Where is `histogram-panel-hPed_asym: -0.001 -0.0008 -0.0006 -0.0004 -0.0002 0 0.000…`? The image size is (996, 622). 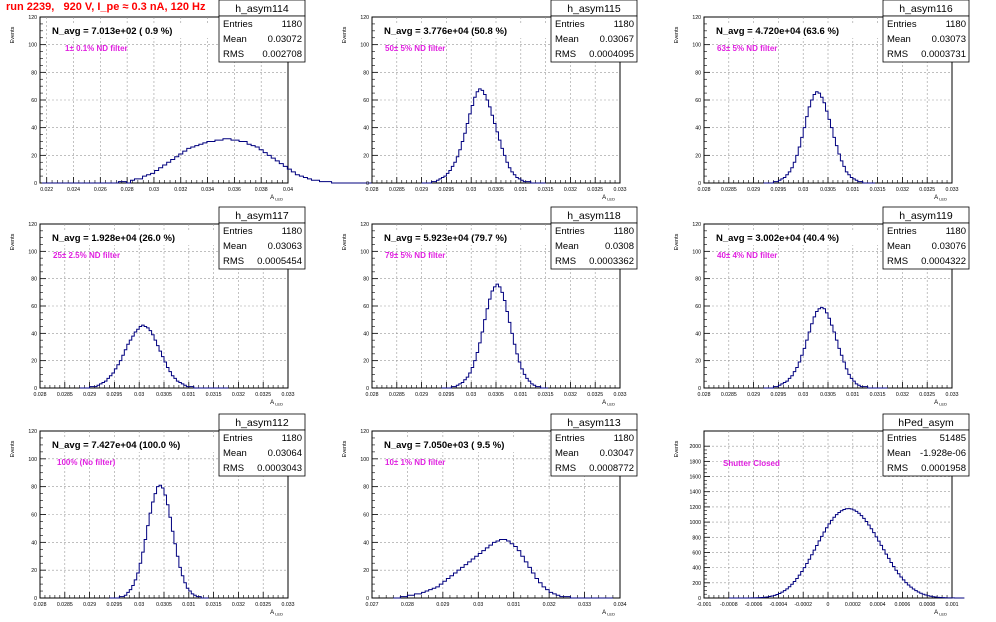 histogram-panel-hPed_asym: -0.001 -0.0008 -0.0006 -0.0004 -0.0002 0 0.000… is located at coordinates (822, 515).